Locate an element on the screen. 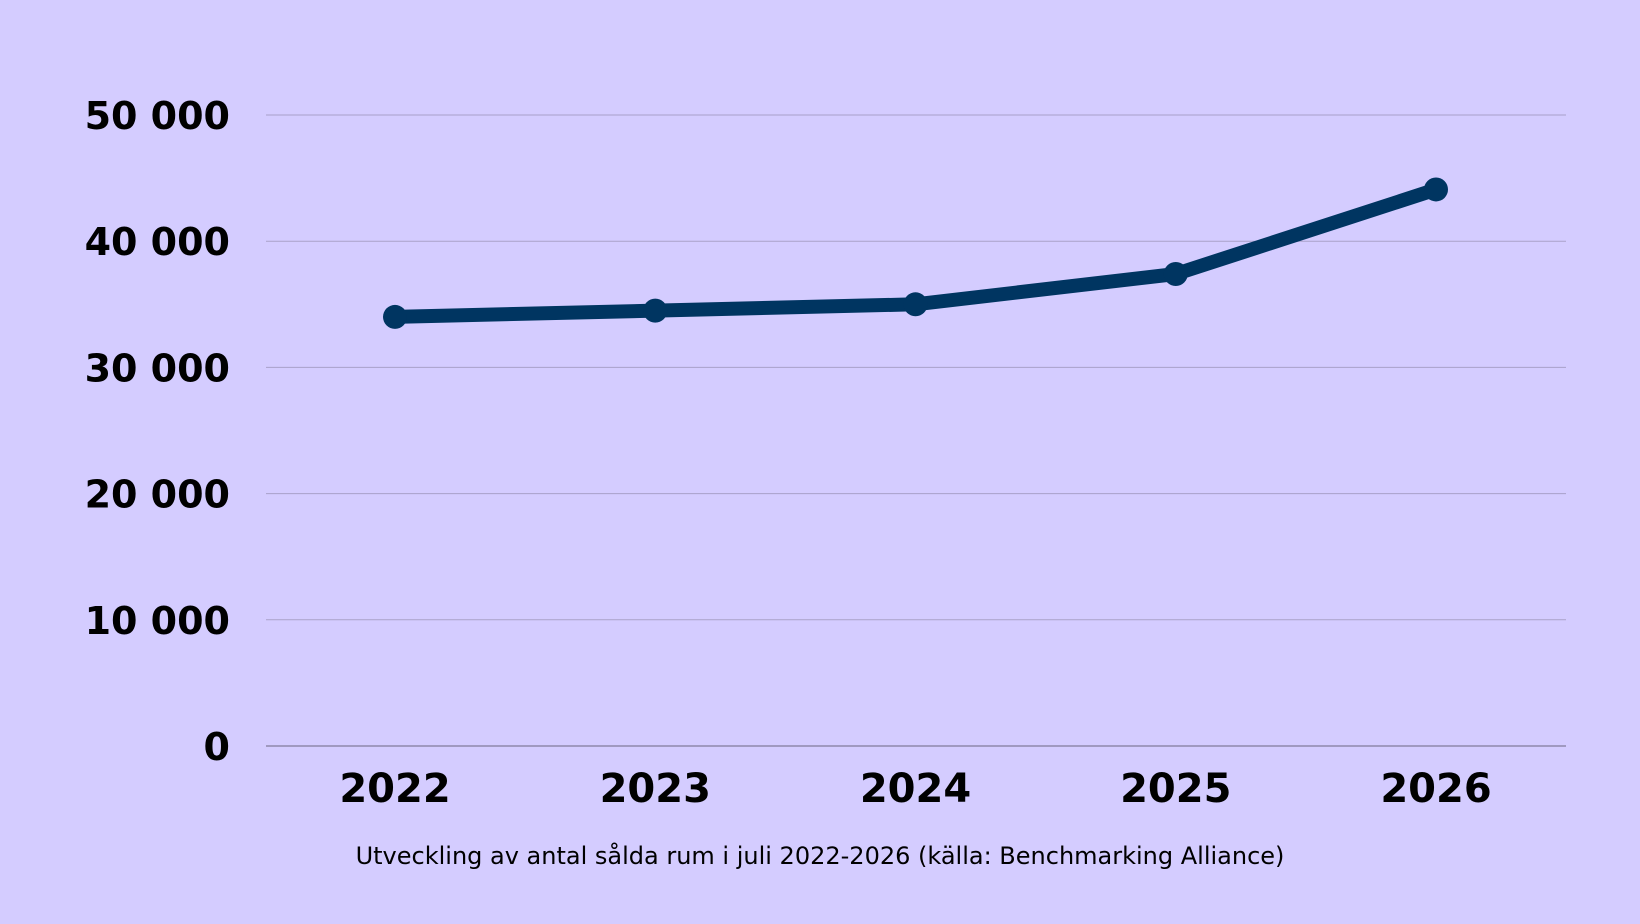  data-points is located at coordinates (915, 253).